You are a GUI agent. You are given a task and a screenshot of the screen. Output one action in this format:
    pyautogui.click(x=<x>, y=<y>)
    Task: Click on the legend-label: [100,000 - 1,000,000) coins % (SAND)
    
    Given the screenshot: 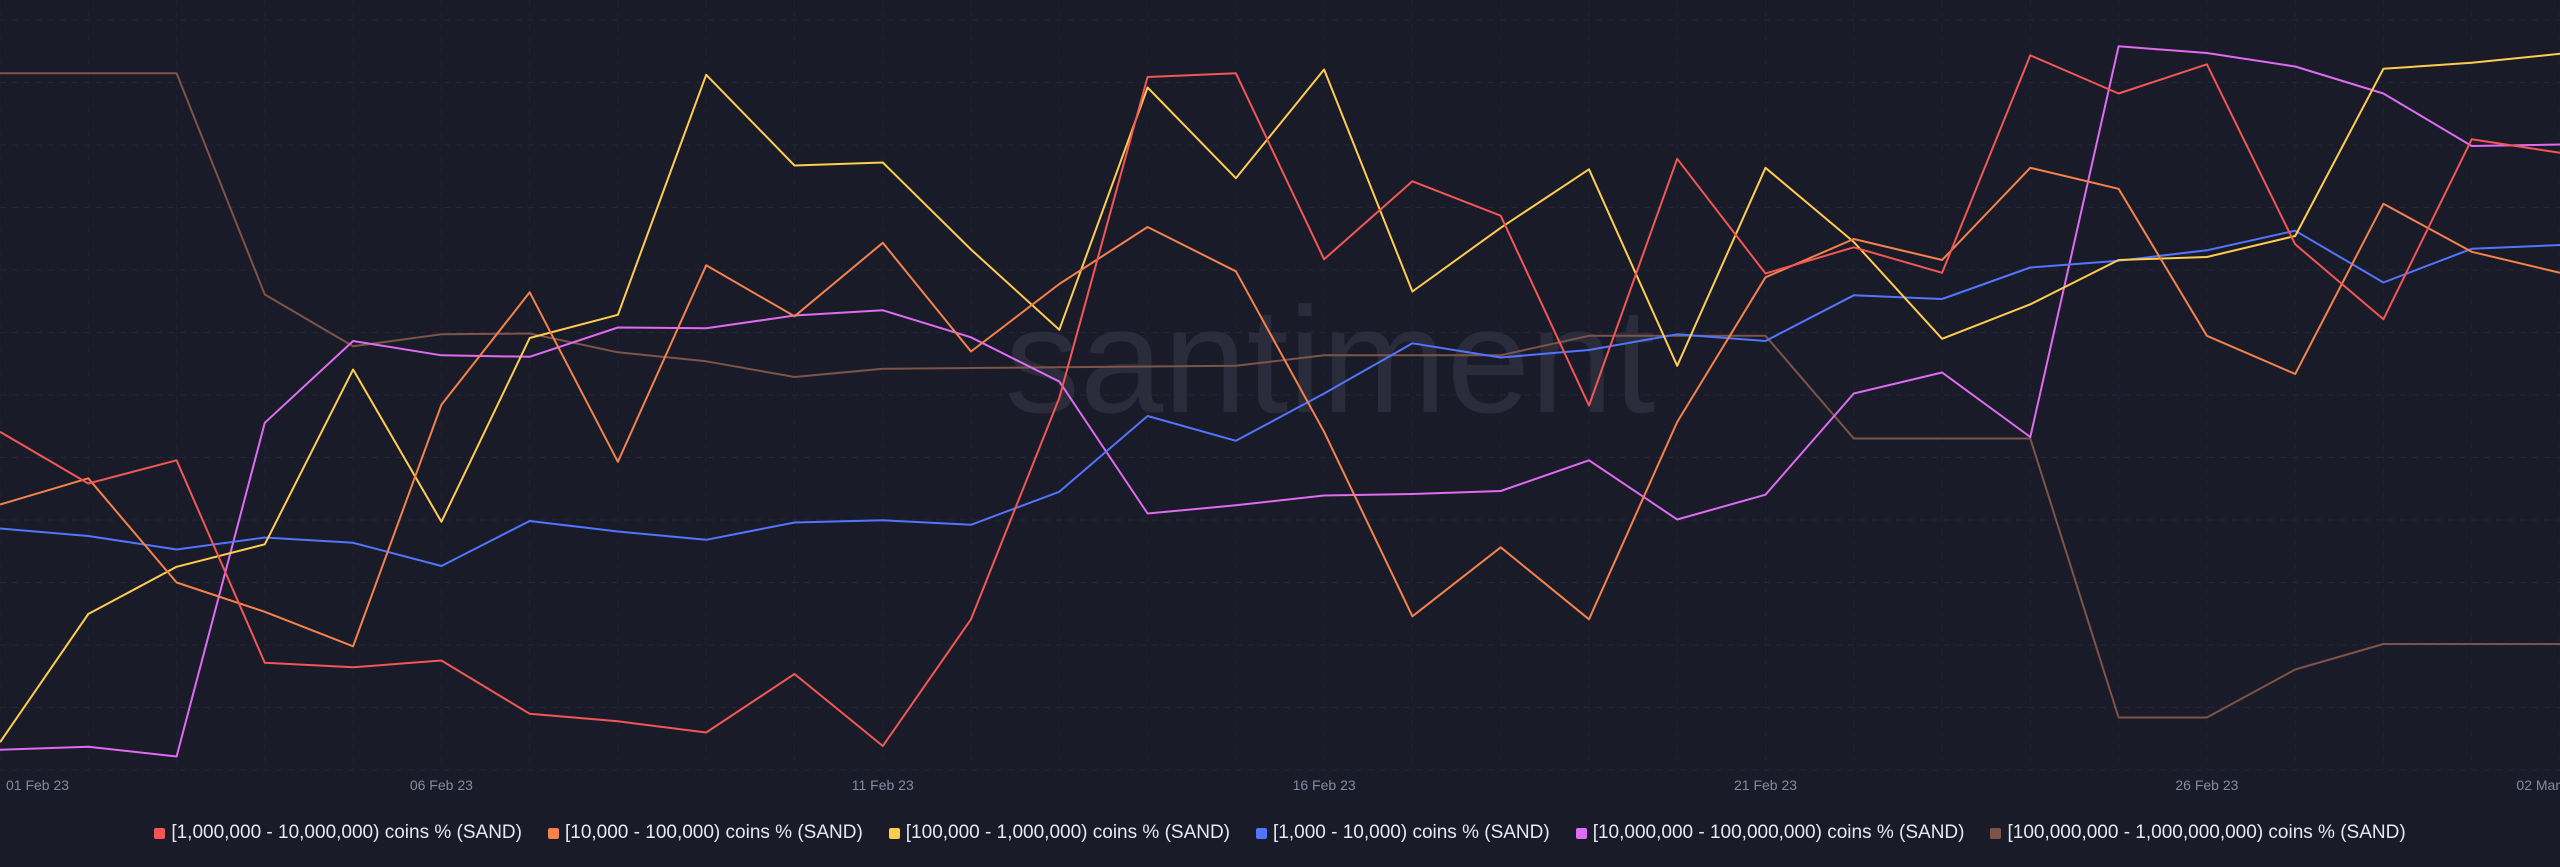 What is the action you would take?
    pyautogui.click(x=1068, y=832)
    